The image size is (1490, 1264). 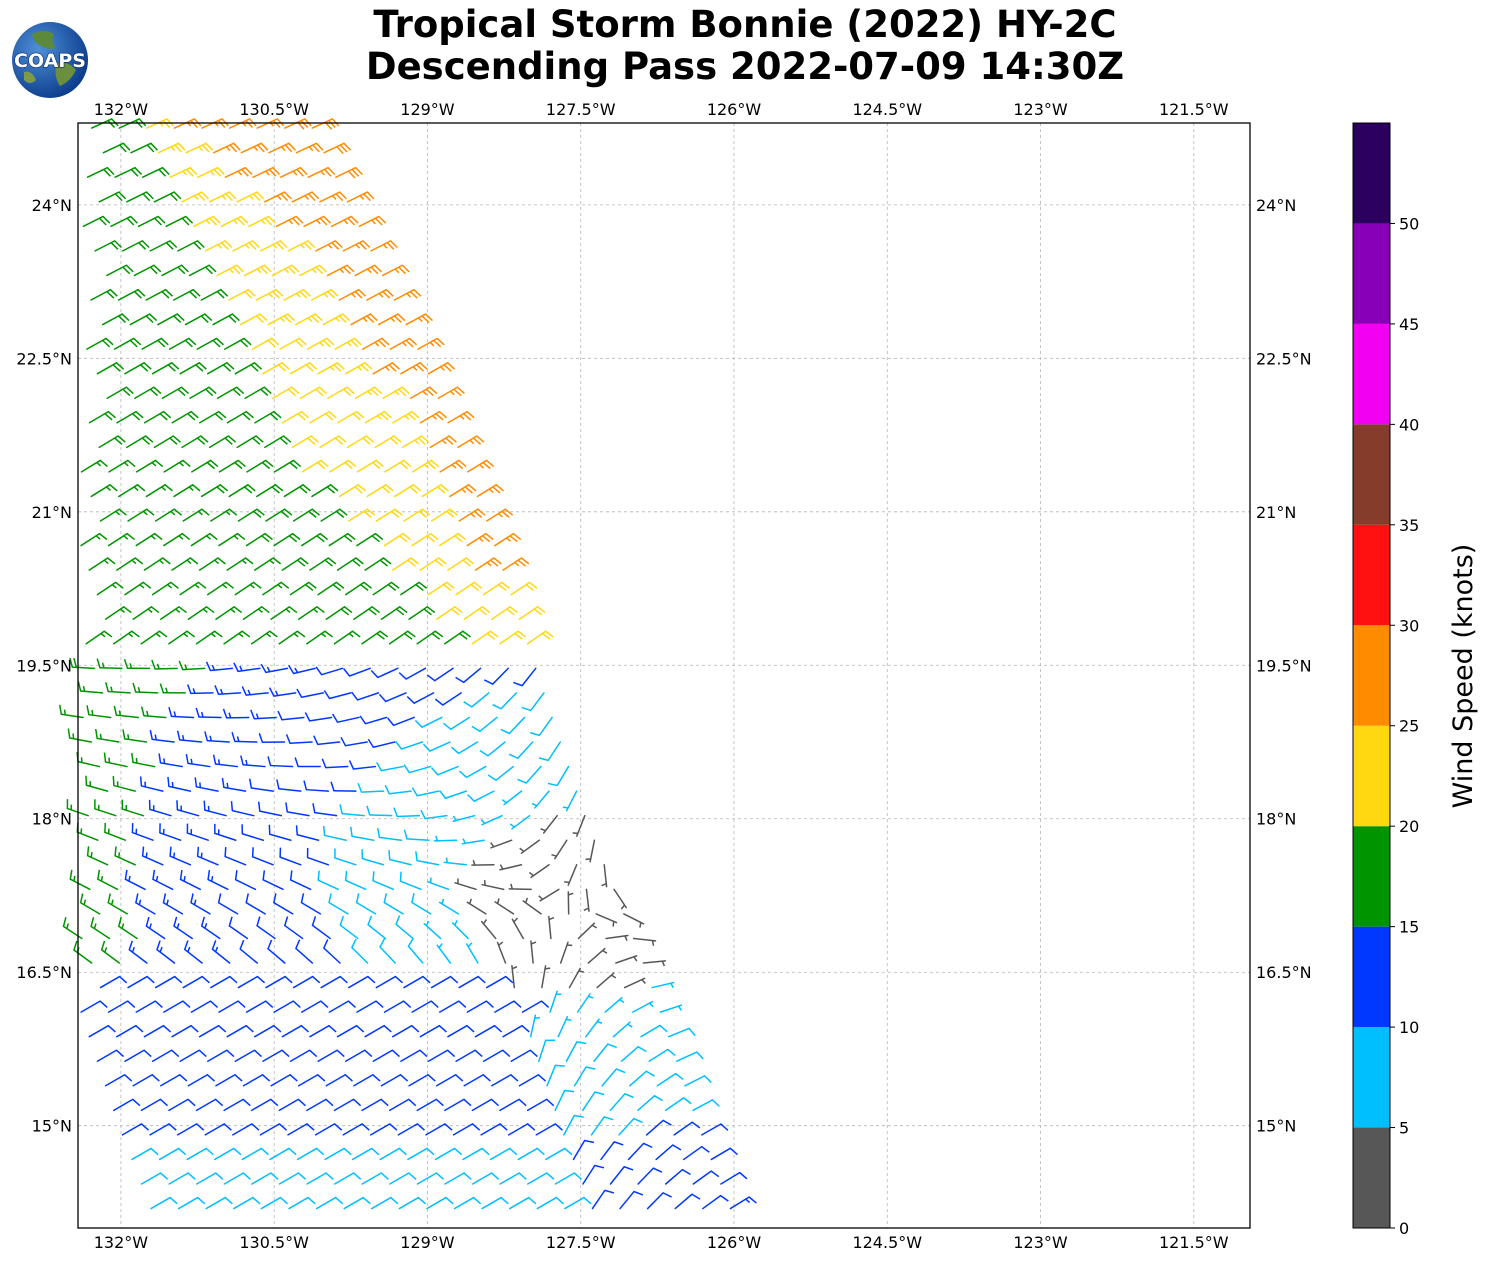 What do you see at coordinates (1276, 819) in the screenshot?
I see `lat-tick-label-right: 18°N` at bounding box center [1276, 819].